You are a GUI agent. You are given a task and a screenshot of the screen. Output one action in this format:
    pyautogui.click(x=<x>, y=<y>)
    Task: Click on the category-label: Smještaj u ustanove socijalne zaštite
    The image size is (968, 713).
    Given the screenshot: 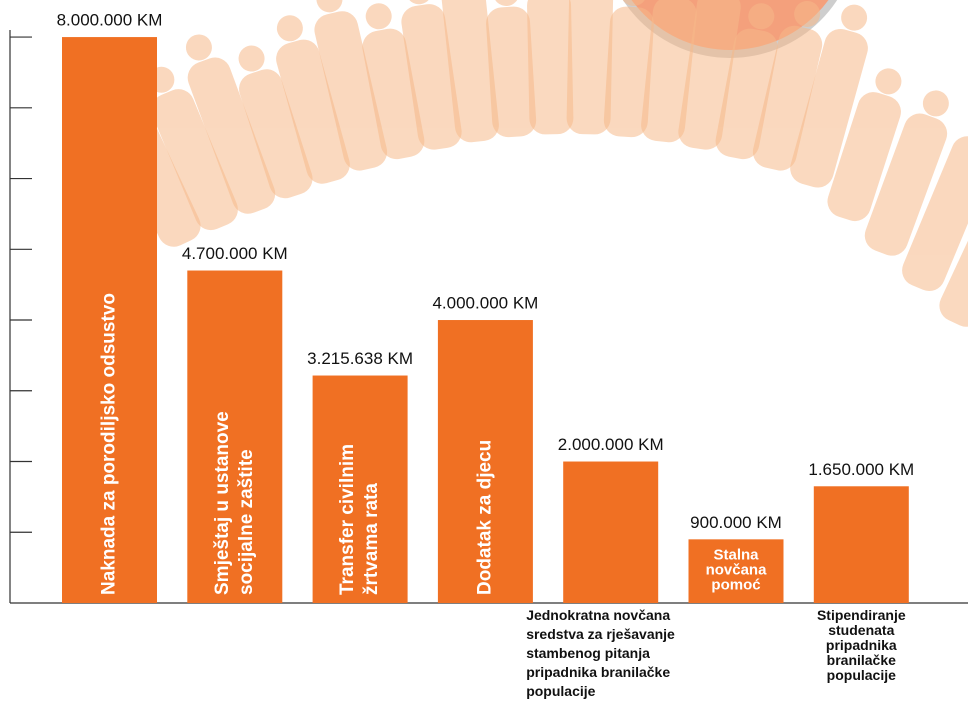 What is the action you would take?
    pyautogui.click(x=234, y=503)
    